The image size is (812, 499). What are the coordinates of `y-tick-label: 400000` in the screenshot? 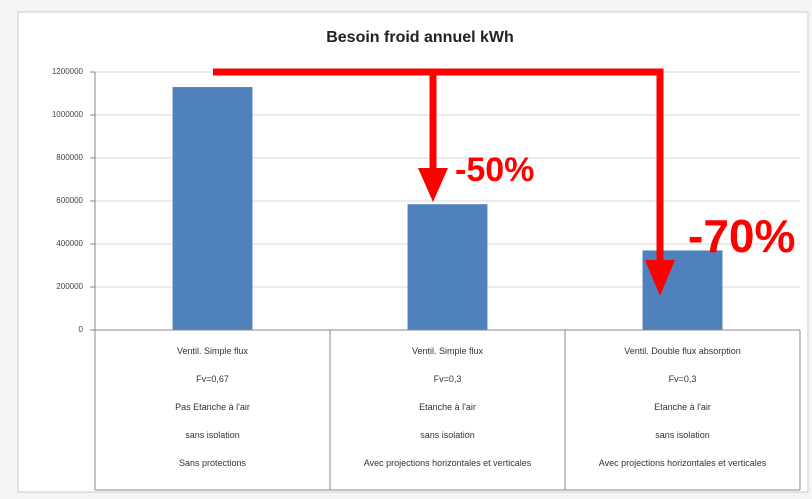 It's located at (69, 243).